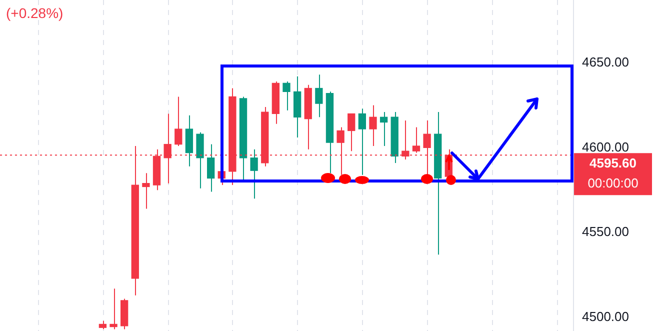 This screenshot has width=655, height=331. Describe the element at coordinates (613, 163) in the screenshot. I see `ref-line-label: 4595.60` at that location.